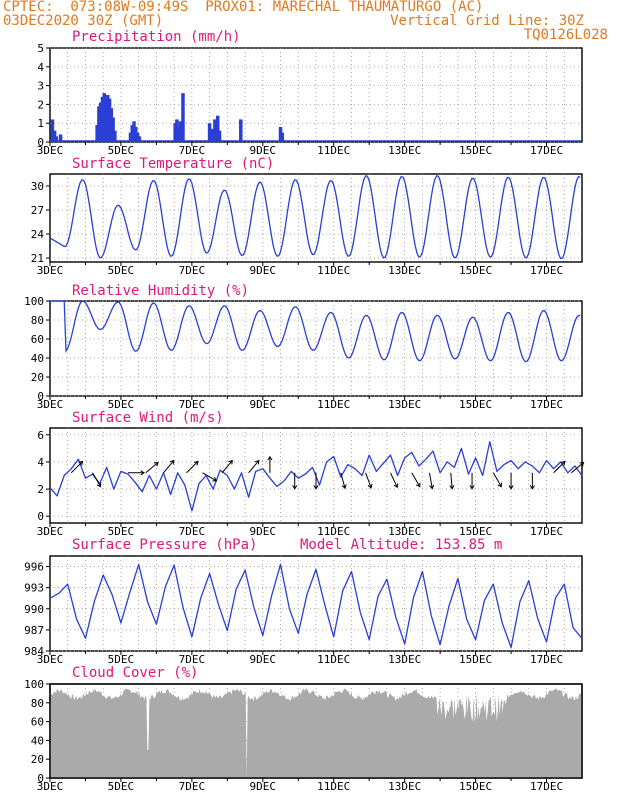 This screenshot has height=800, width=618. Describe the element at coordinates (40, 86) in the screenshot. I see `y-tick-label: 3` at that location.